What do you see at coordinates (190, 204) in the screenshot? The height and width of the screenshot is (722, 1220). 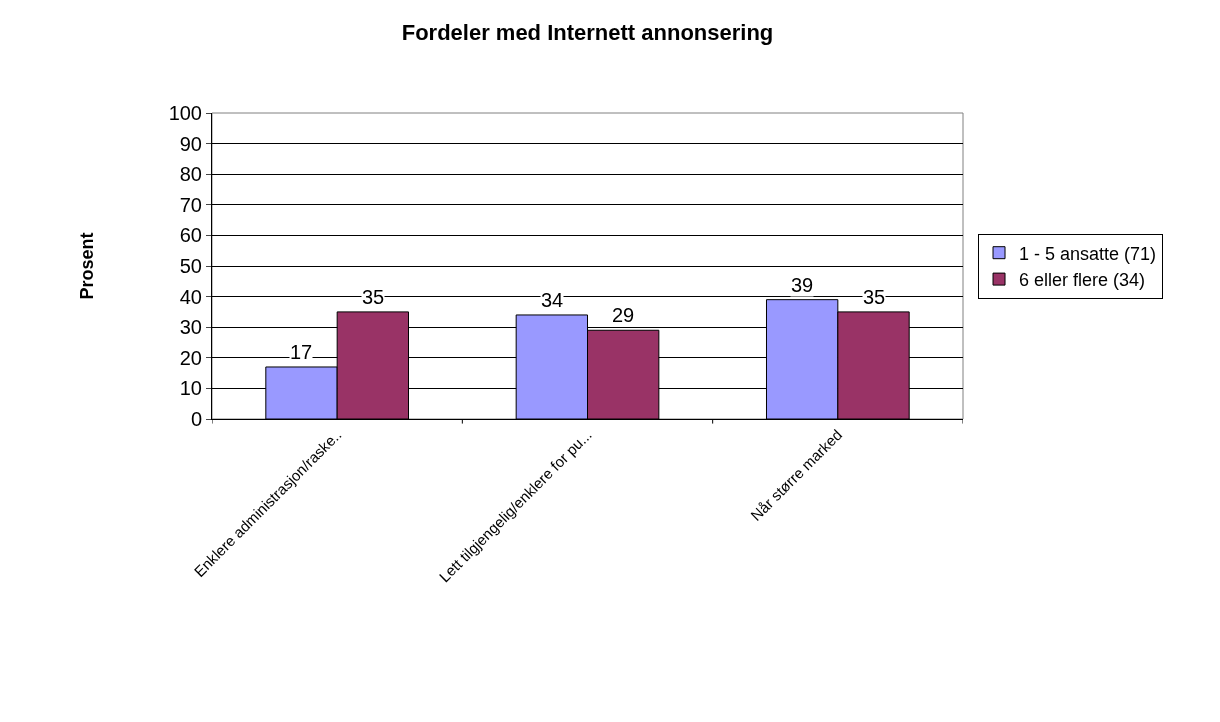 I see `y-tick-label: 70` at bounding box center [190, 204].